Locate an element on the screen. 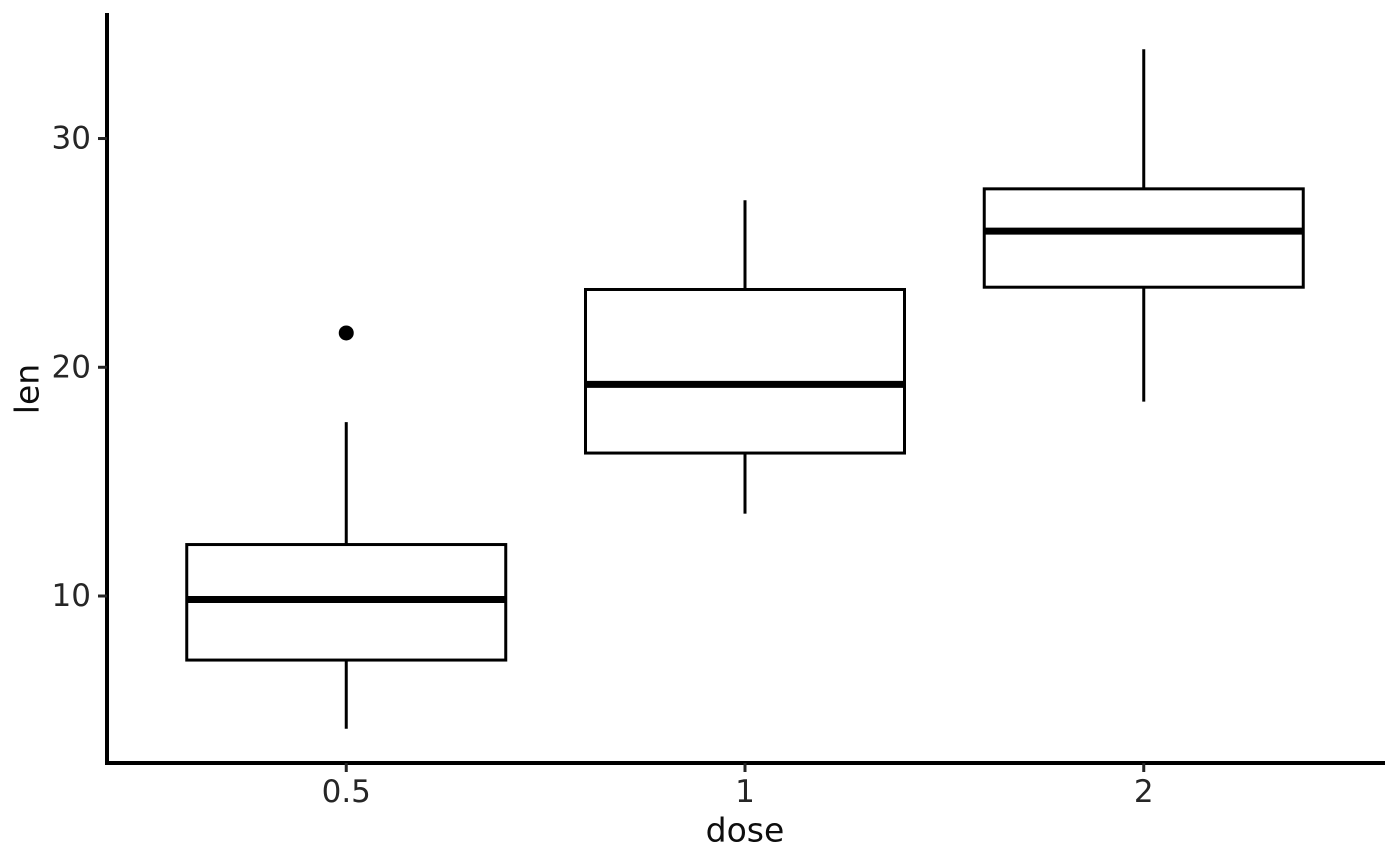  x-tick-label: 2 is located at coordinates (1144, 792).